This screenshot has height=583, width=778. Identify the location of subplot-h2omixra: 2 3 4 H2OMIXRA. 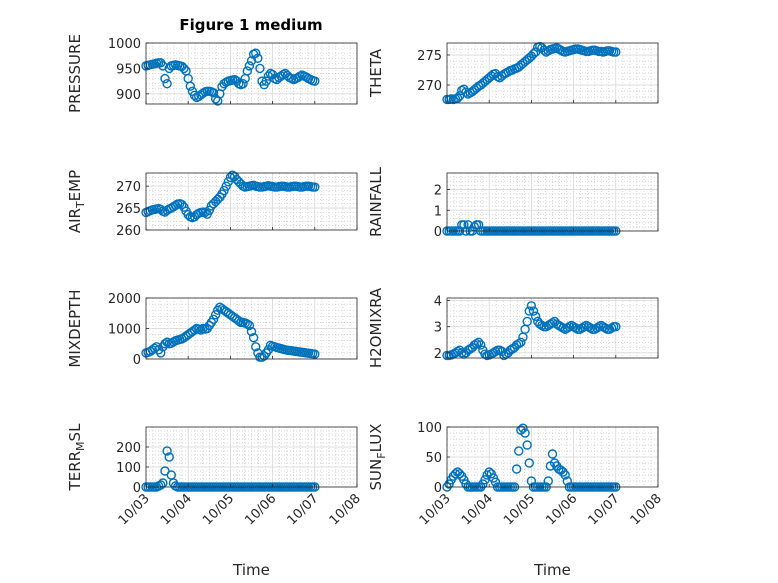
(513, 327).